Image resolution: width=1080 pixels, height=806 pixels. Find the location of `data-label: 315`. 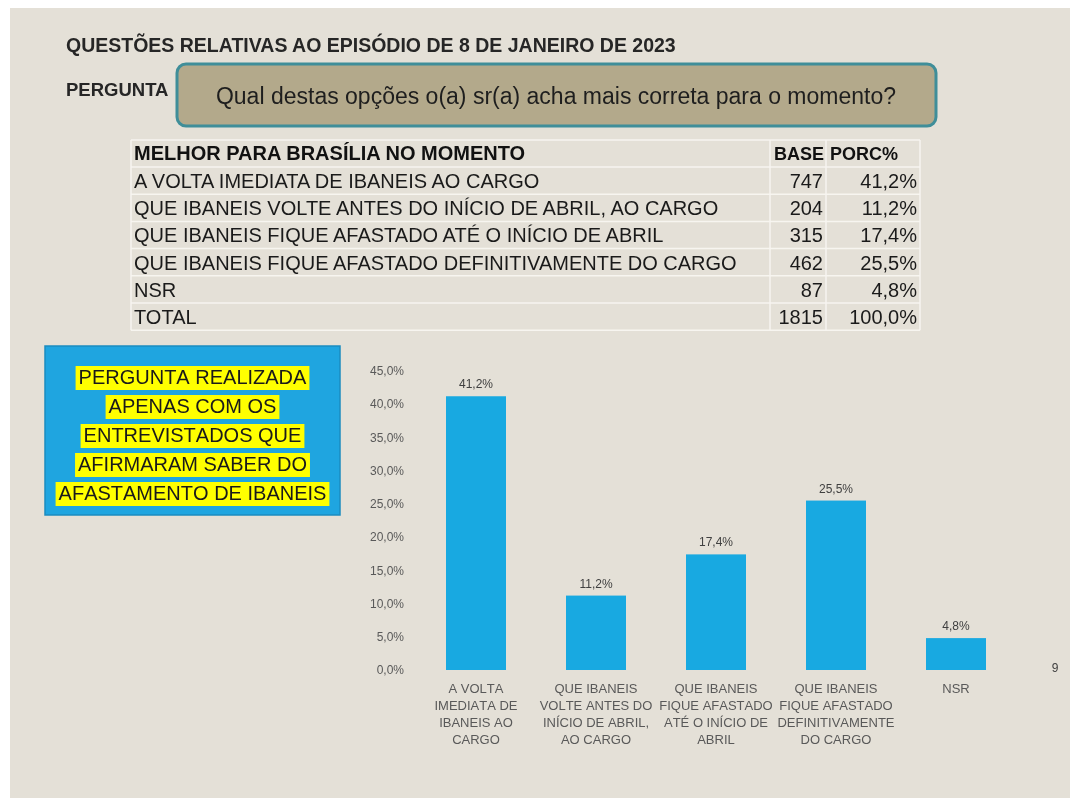

data-label: 315 is located at coordinates (806, 235).